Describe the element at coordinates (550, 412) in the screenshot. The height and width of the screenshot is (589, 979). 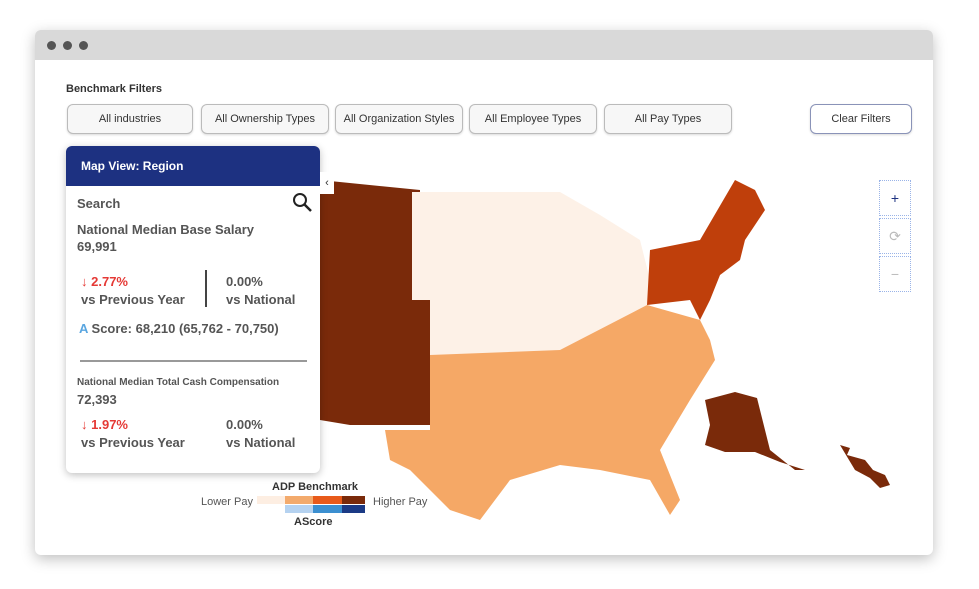
I see `region-south` at that location.